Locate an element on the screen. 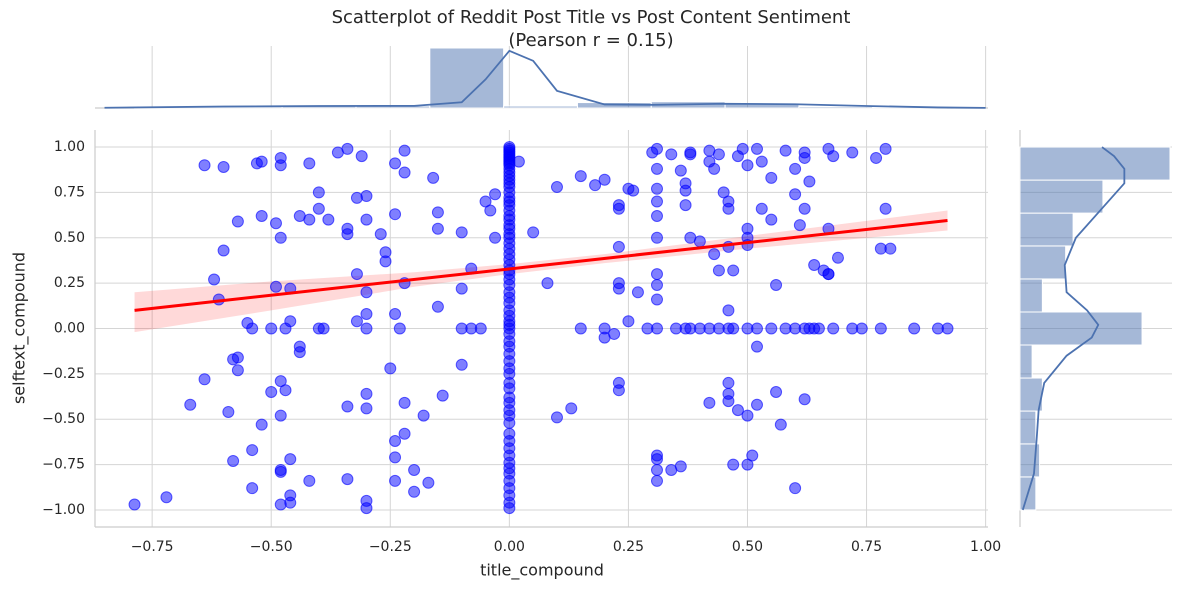 This screenshot has height=590, width=1183. x-tick-label: 0.25 is located at coordinates (628, 547).